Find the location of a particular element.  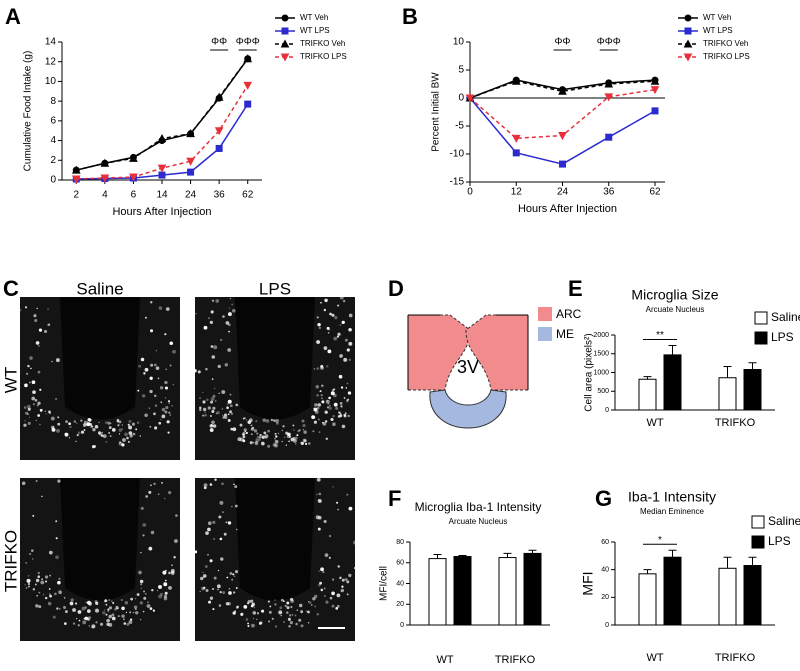

y-tick-label: 1000 is located at coordinates (601, 372).